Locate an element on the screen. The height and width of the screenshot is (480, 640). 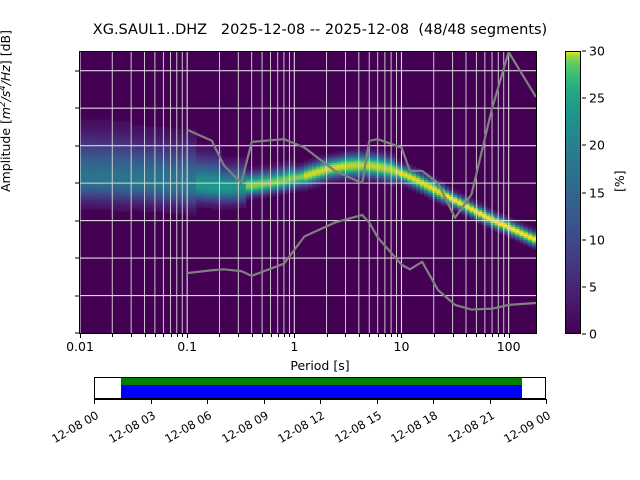
noise-model-curve is located at coordinates (361, 262).